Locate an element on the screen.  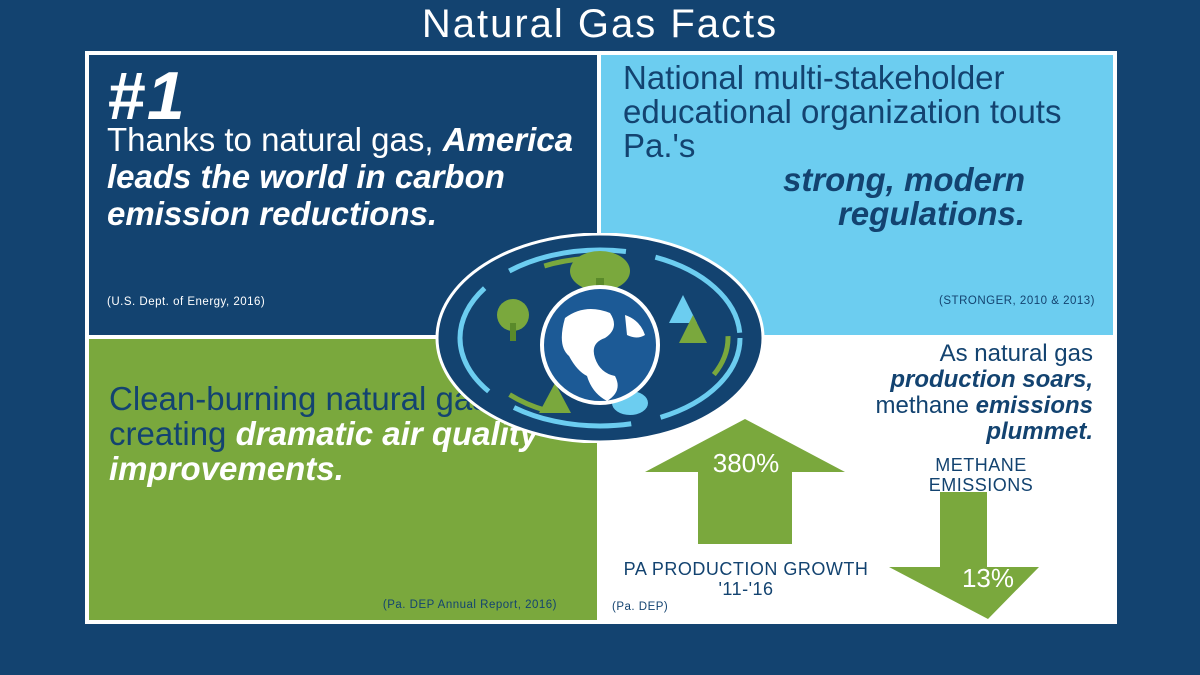
rank-number: #1 is located at coordinates (147, 96).